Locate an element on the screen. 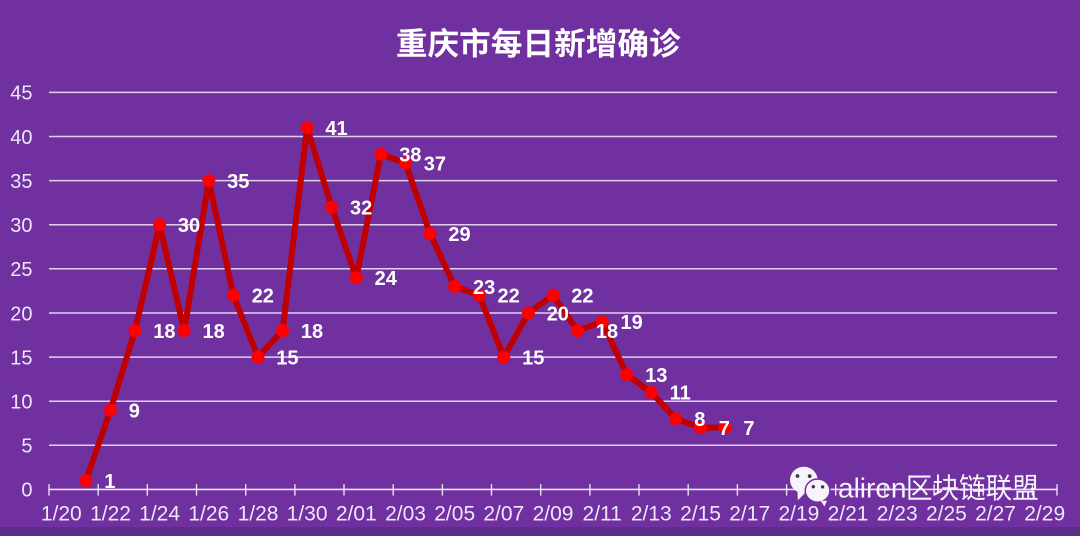 The image size is (1080, 536). svg-text: 5 is located at coordinates (26, 447).